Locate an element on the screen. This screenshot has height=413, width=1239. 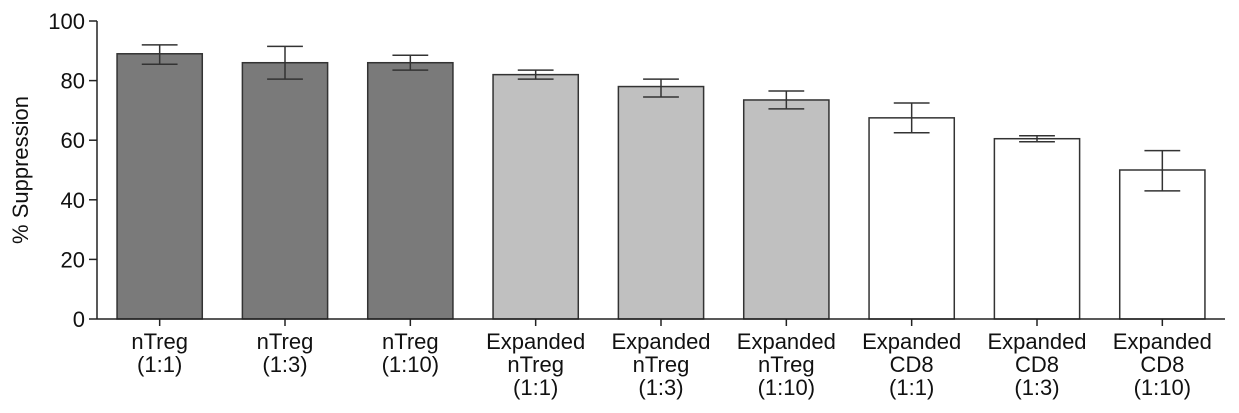
y-axis-title: % Suppression is located at coordinates (20, 170).